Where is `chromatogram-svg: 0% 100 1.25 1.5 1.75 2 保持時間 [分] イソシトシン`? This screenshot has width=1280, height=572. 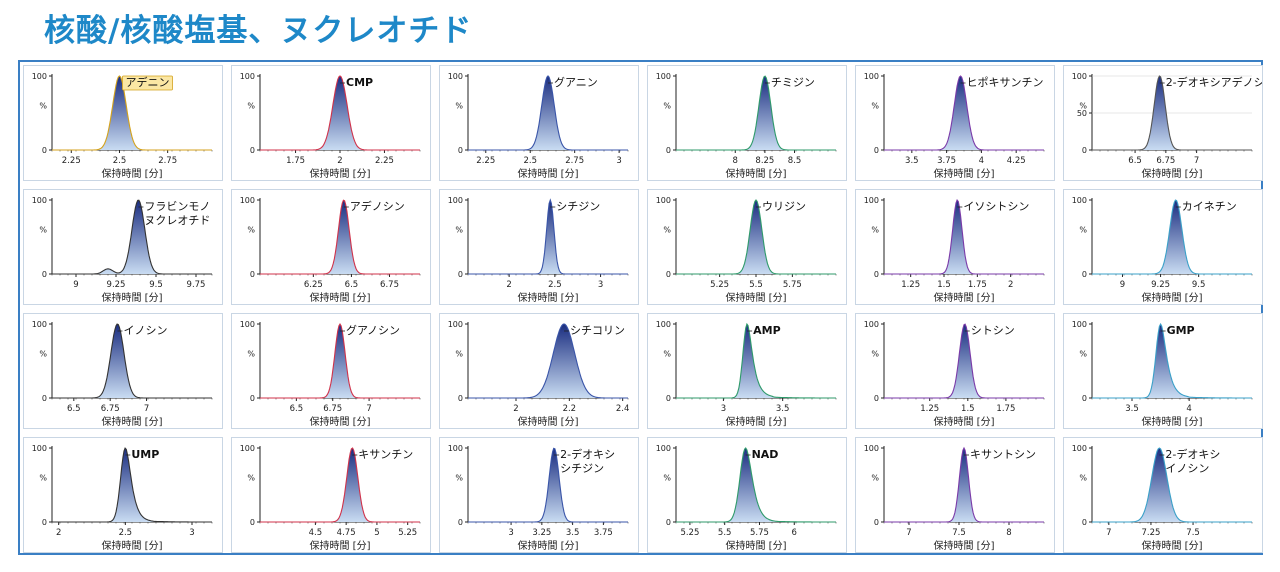
chromatogram-svg: 0% 100 1.25 1.5 1.75 2 保持時間 [分] イソシトシン is located at coordinates (954, 250).